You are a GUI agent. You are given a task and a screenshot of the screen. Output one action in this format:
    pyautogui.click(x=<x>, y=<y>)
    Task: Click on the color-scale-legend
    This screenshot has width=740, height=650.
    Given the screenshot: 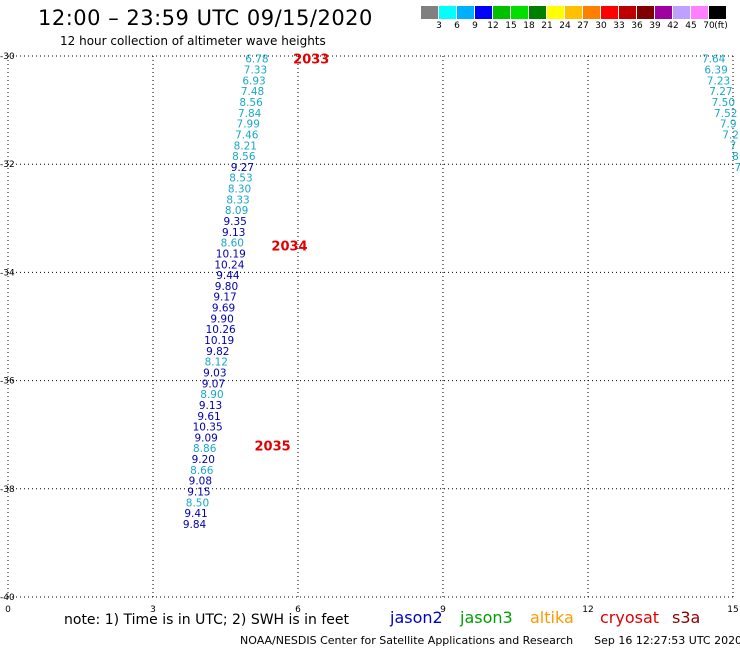 What is the action you would take?
    pyautogui.click(x=574, y=12)
    